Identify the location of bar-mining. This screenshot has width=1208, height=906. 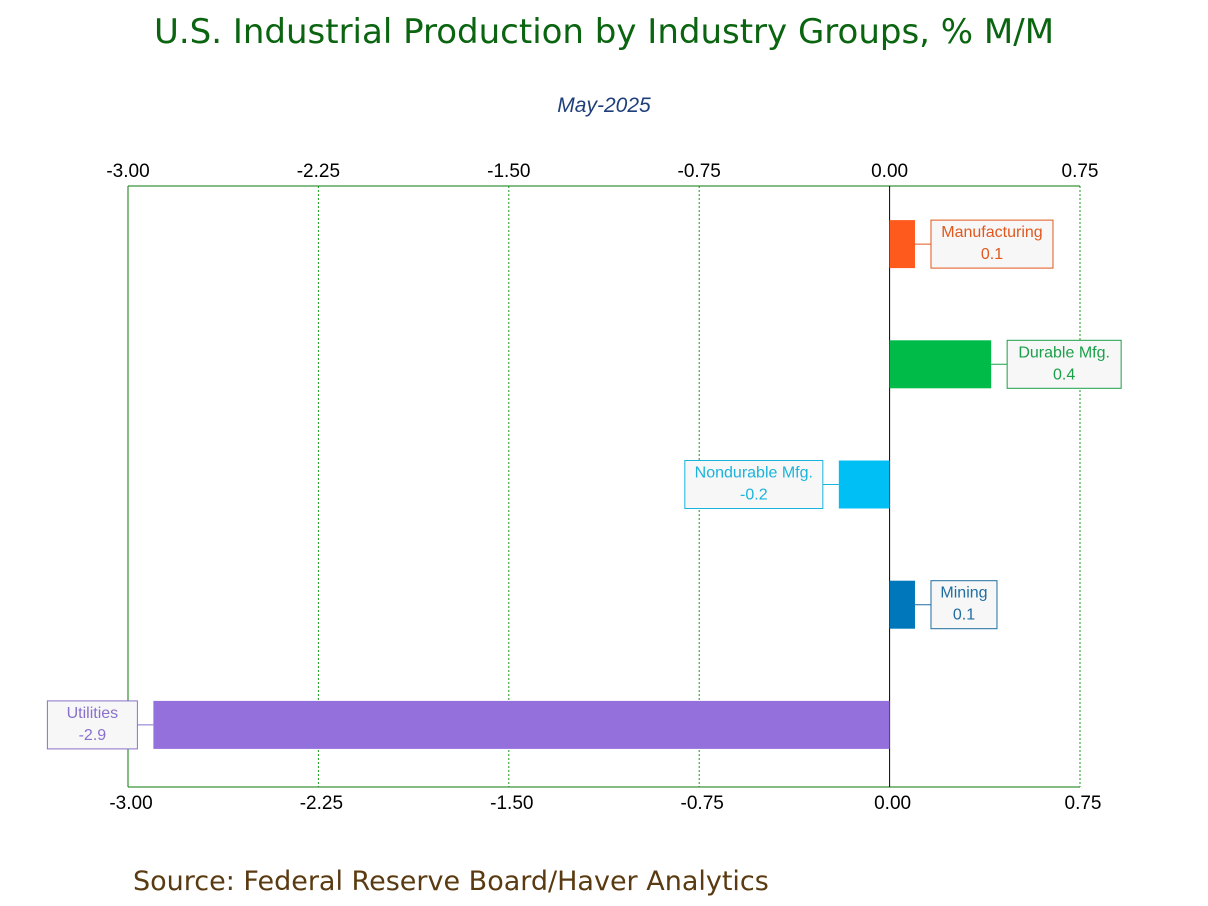
(902, 604).